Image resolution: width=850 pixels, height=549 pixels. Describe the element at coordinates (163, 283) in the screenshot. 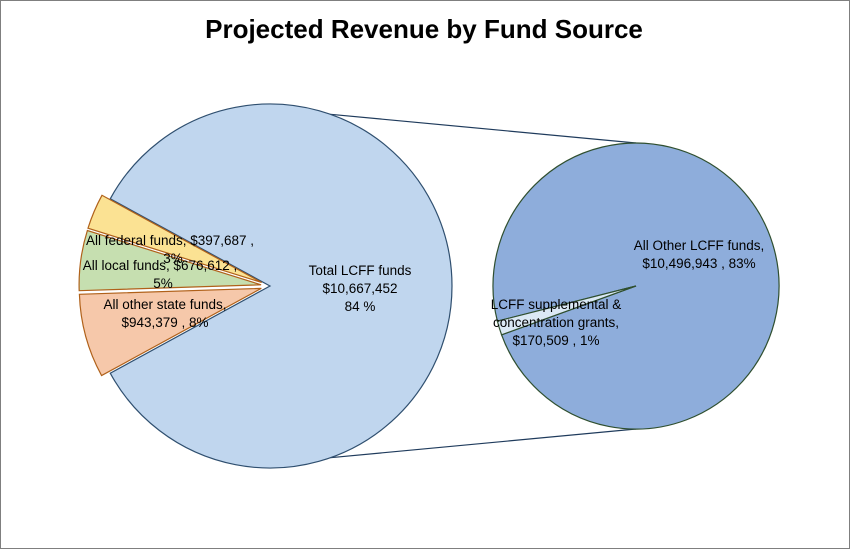

I see `label-local-percent: 5%` at that location.